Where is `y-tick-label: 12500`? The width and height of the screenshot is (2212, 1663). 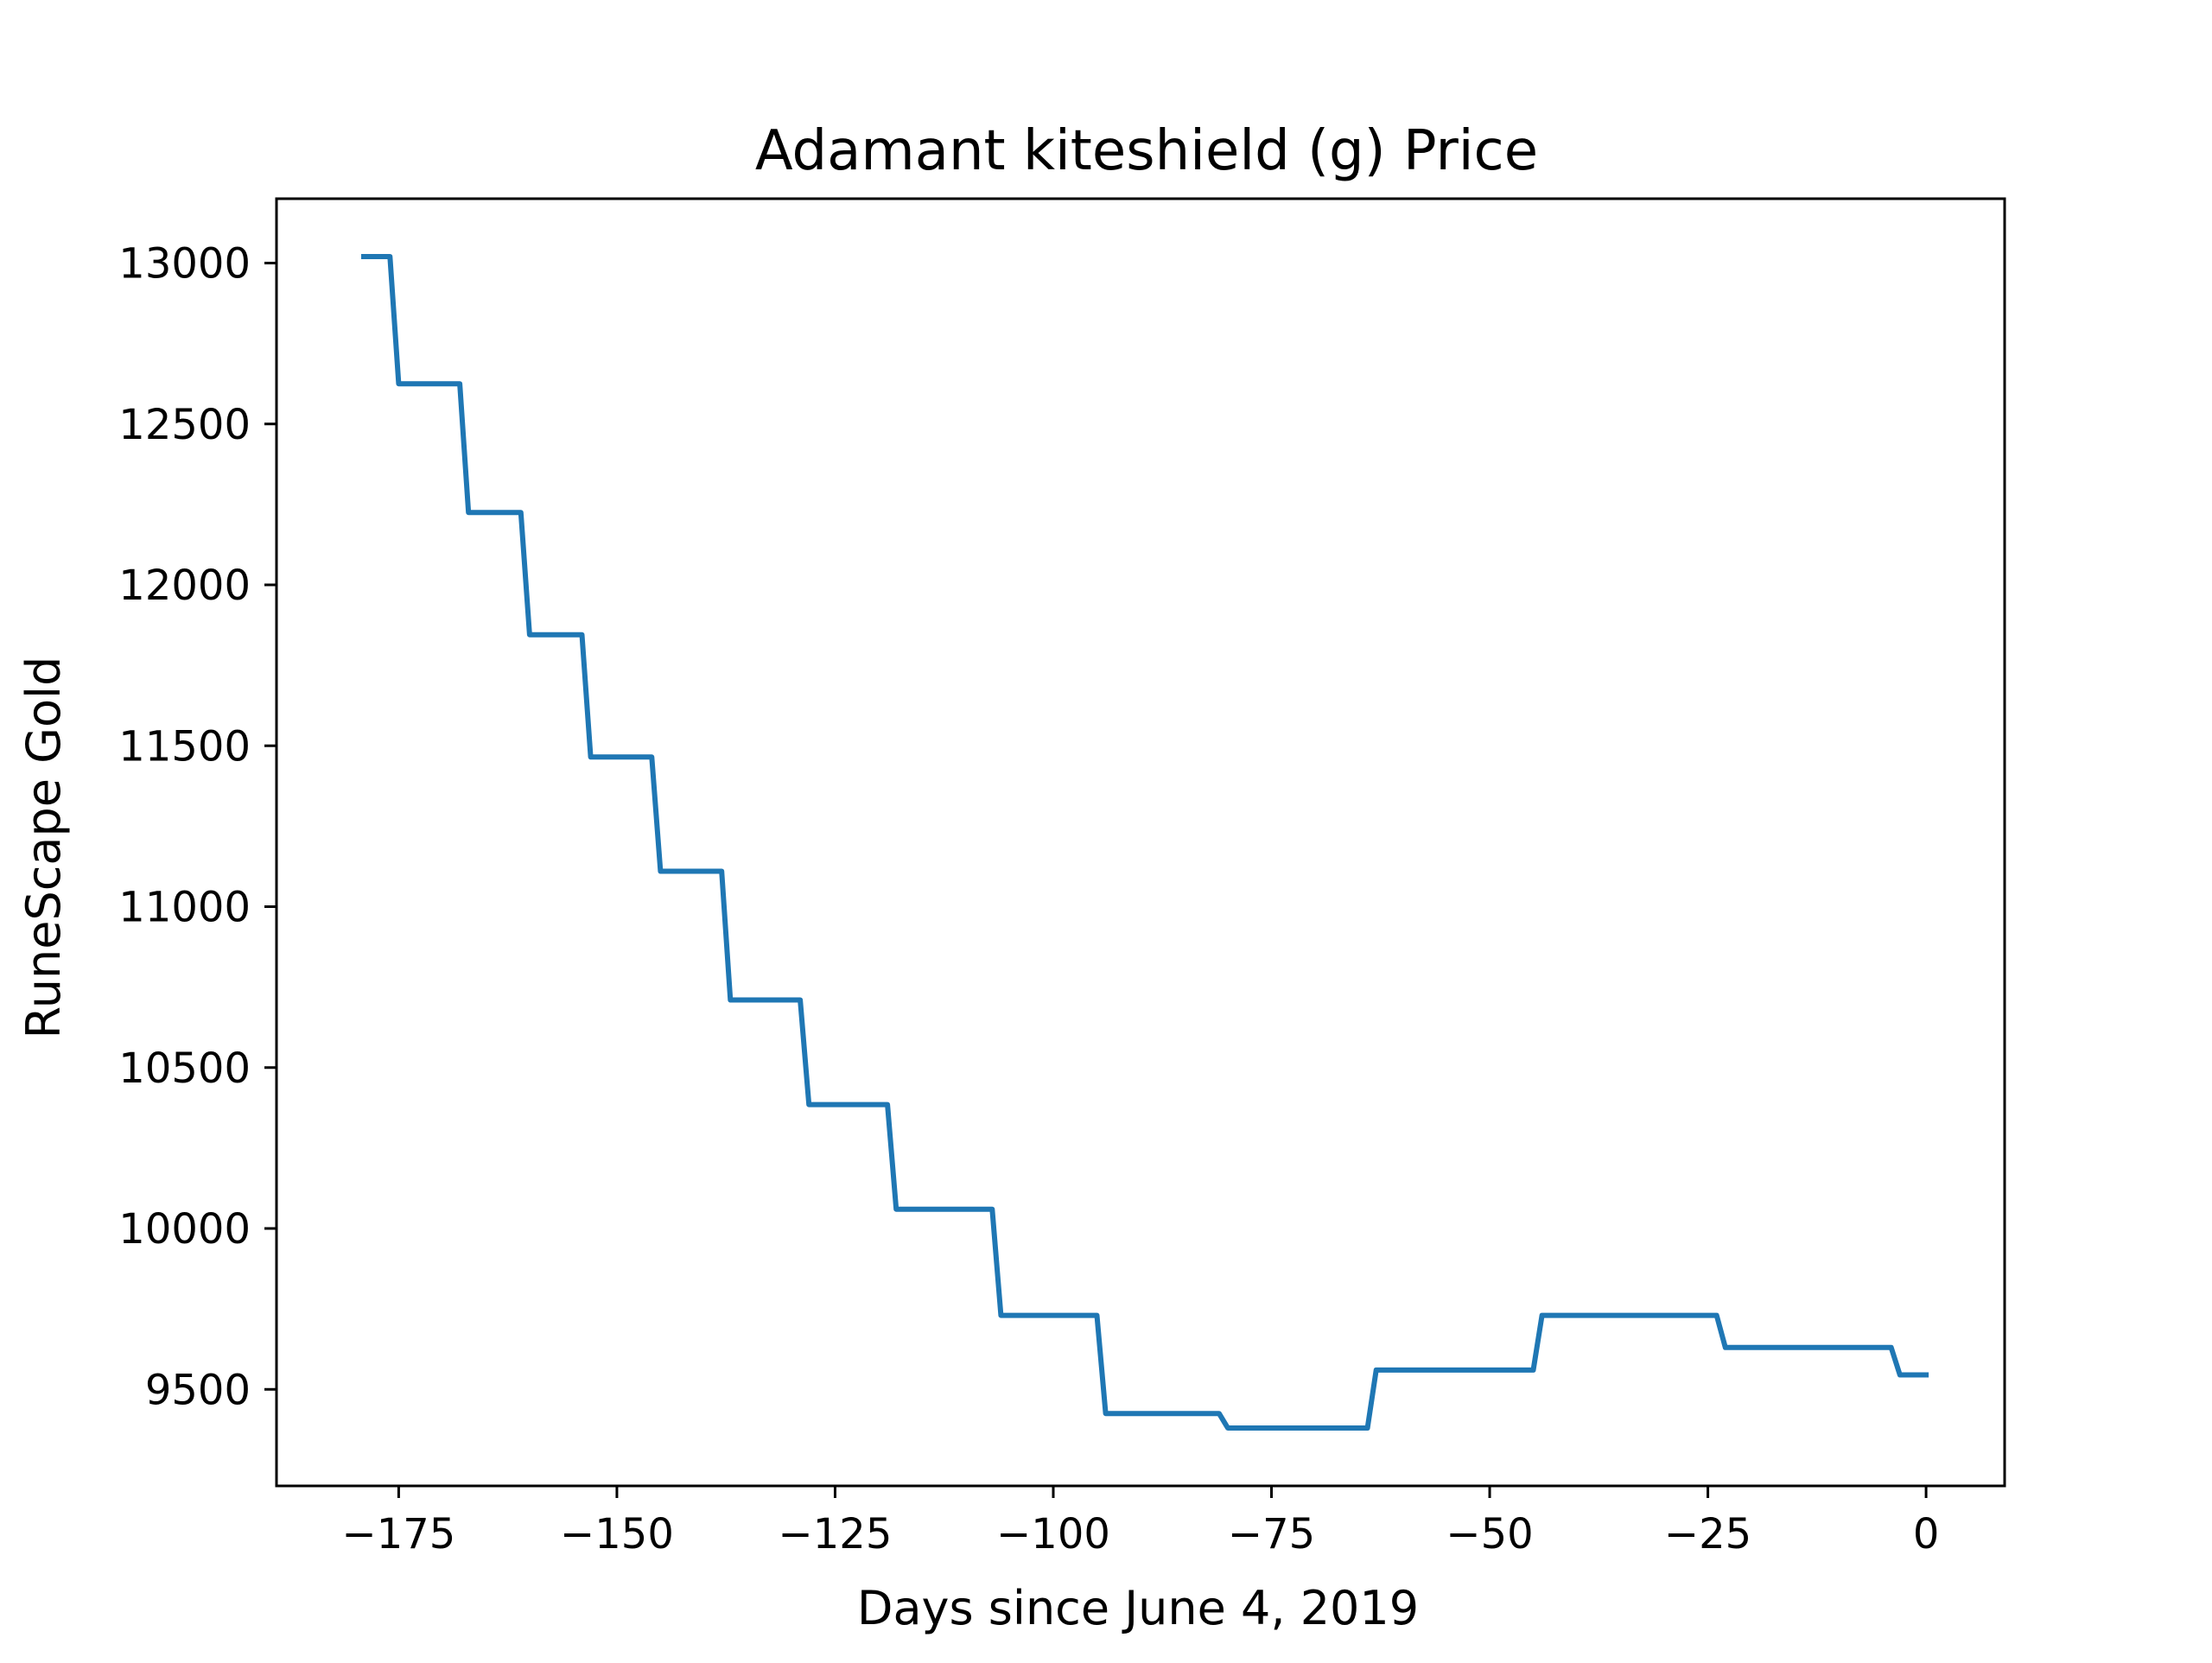 y-tick-label: 12500 is located at coordinates (184, 425).